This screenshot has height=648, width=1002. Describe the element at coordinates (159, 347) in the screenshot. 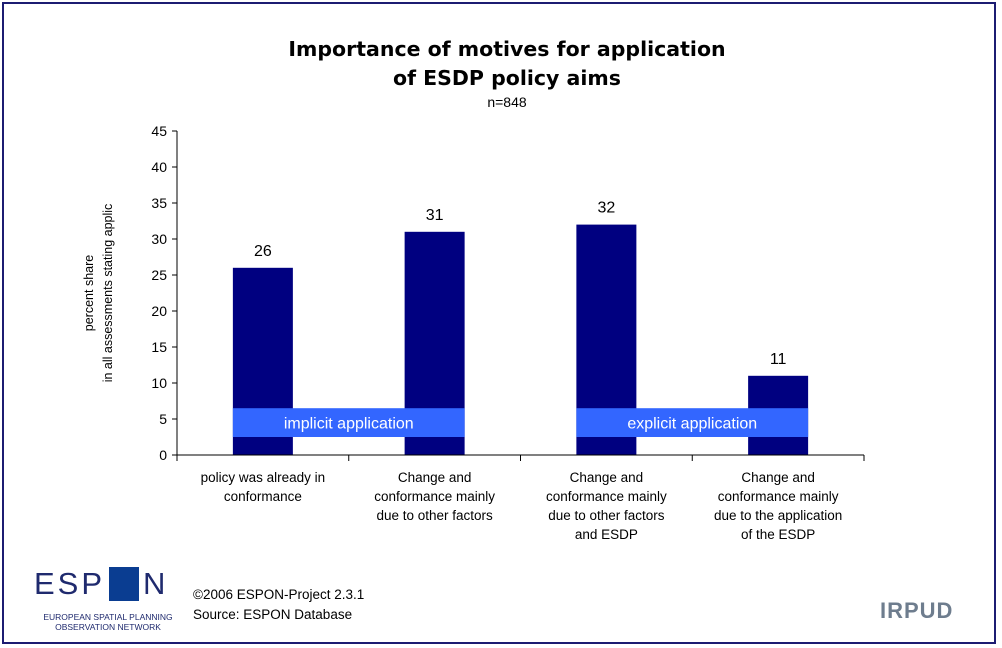

I see `y-tick-label: 15` at that location.